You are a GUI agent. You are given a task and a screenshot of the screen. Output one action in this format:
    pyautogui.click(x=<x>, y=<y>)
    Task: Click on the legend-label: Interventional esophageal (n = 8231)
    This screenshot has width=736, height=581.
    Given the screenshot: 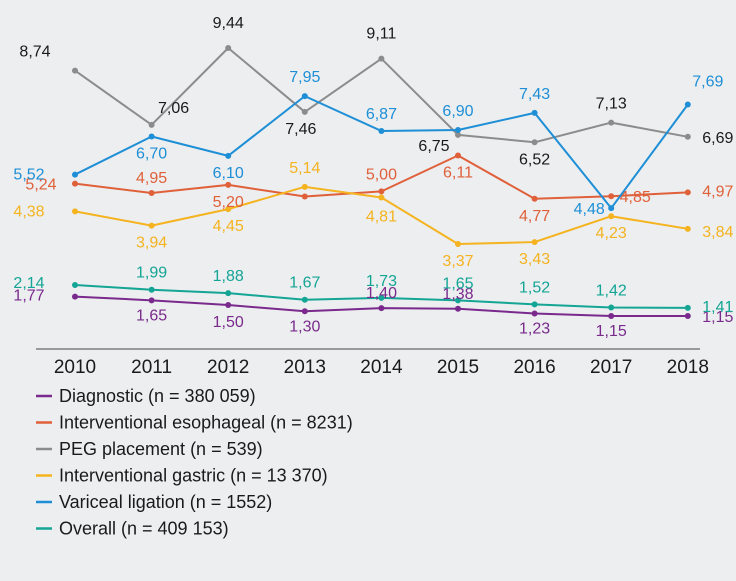 What is the action you would take?
    pyautogui.click(x=206, y=423)
    